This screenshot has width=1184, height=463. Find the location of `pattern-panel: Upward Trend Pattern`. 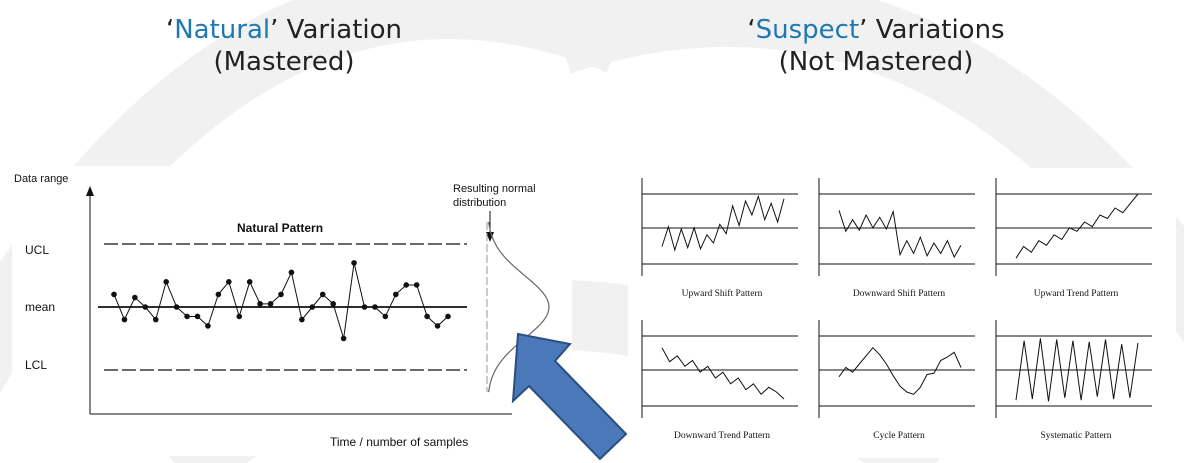

pattern-panel: Upward Trend Pattern is located at coordinates (1073, 238).